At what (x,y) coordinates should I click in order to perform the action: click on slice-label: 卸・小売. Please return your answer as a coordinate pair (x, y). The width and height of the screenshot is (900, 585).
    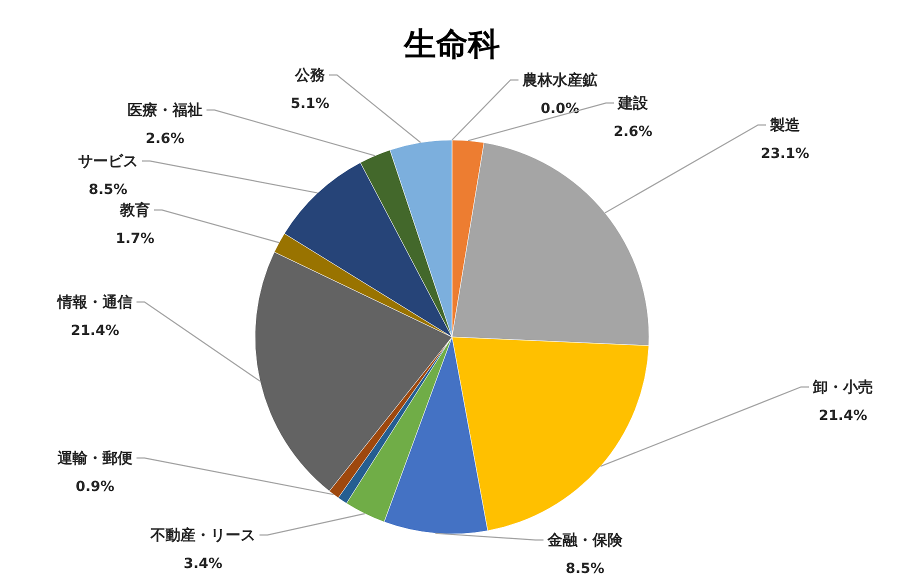
    Looking at the image, I should click on (842, 387).